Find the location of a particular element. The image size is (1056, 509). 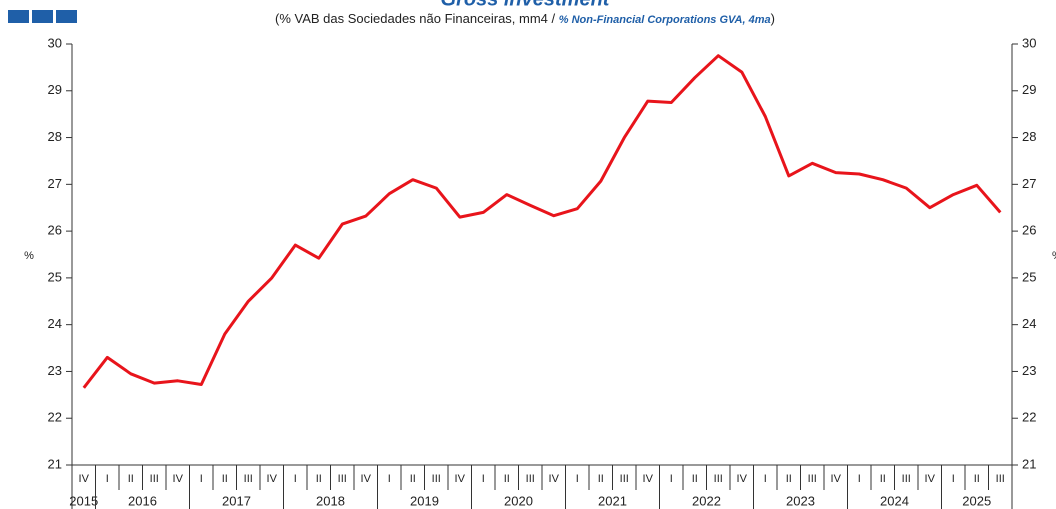

year-label: 2025 is located at coordinates (976, 500).